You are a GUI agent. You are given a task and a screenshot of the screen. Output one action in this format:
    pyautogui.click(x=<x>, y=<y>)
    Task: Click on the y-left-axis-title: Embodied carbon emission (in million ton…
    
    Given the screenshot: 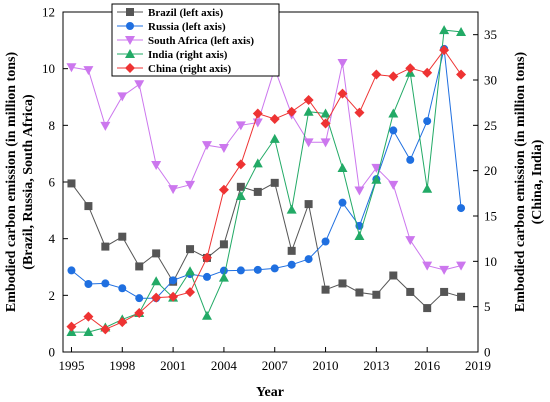 What is the action you would take?
    pyautogui.click(x=20, y=182)
    